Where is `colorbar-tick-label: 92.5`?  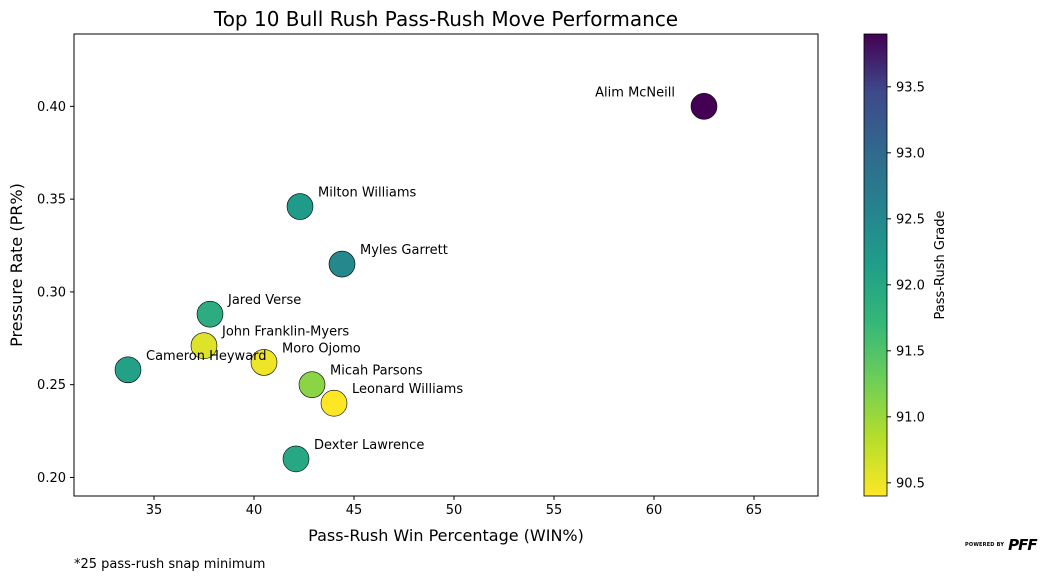
colorbar-tick-label: 92.5 is located at coordinates (910, 219).